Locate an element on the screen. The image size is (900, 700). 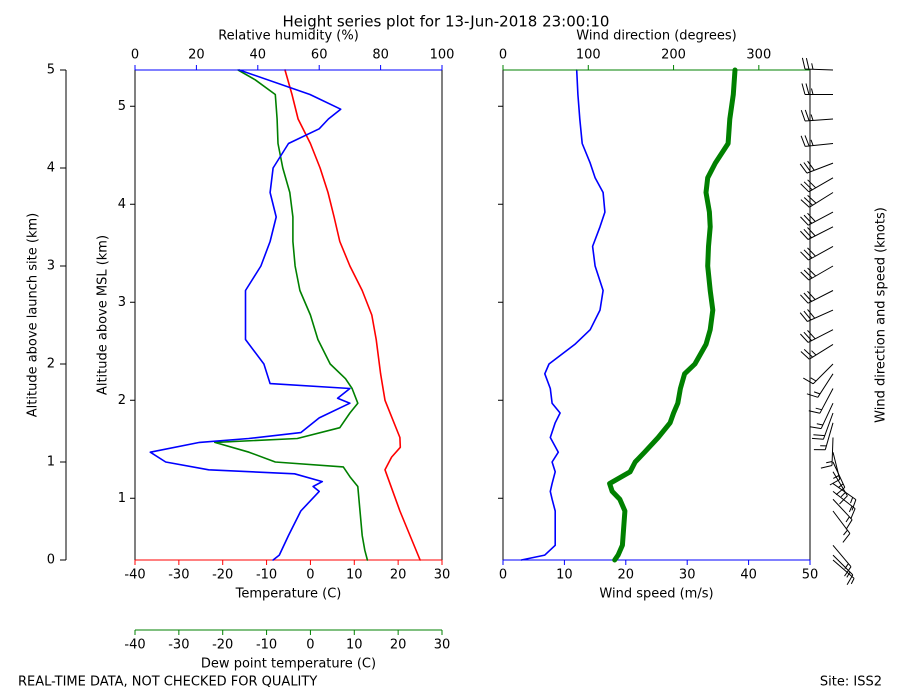
y-tick-label: 1 is located at coordinates (51, 462).